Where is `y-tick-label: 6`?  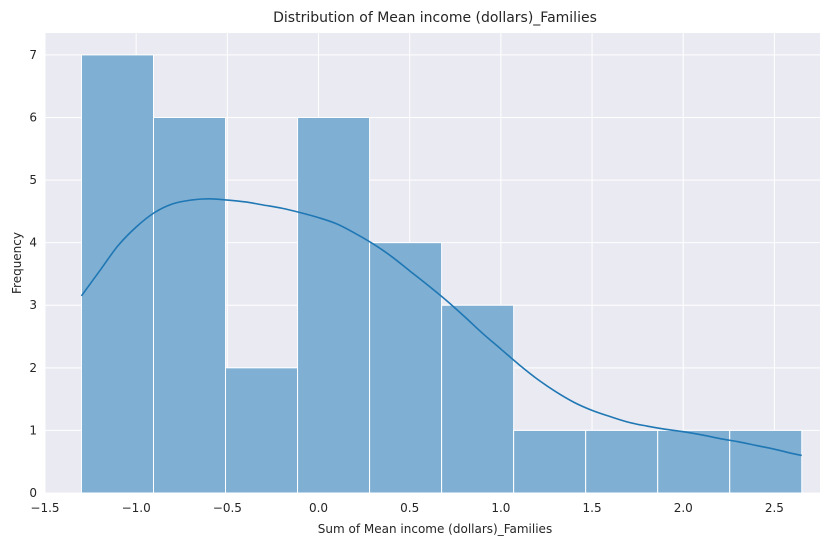
y-tick-label: 6 is located at coordinates (33, 117).